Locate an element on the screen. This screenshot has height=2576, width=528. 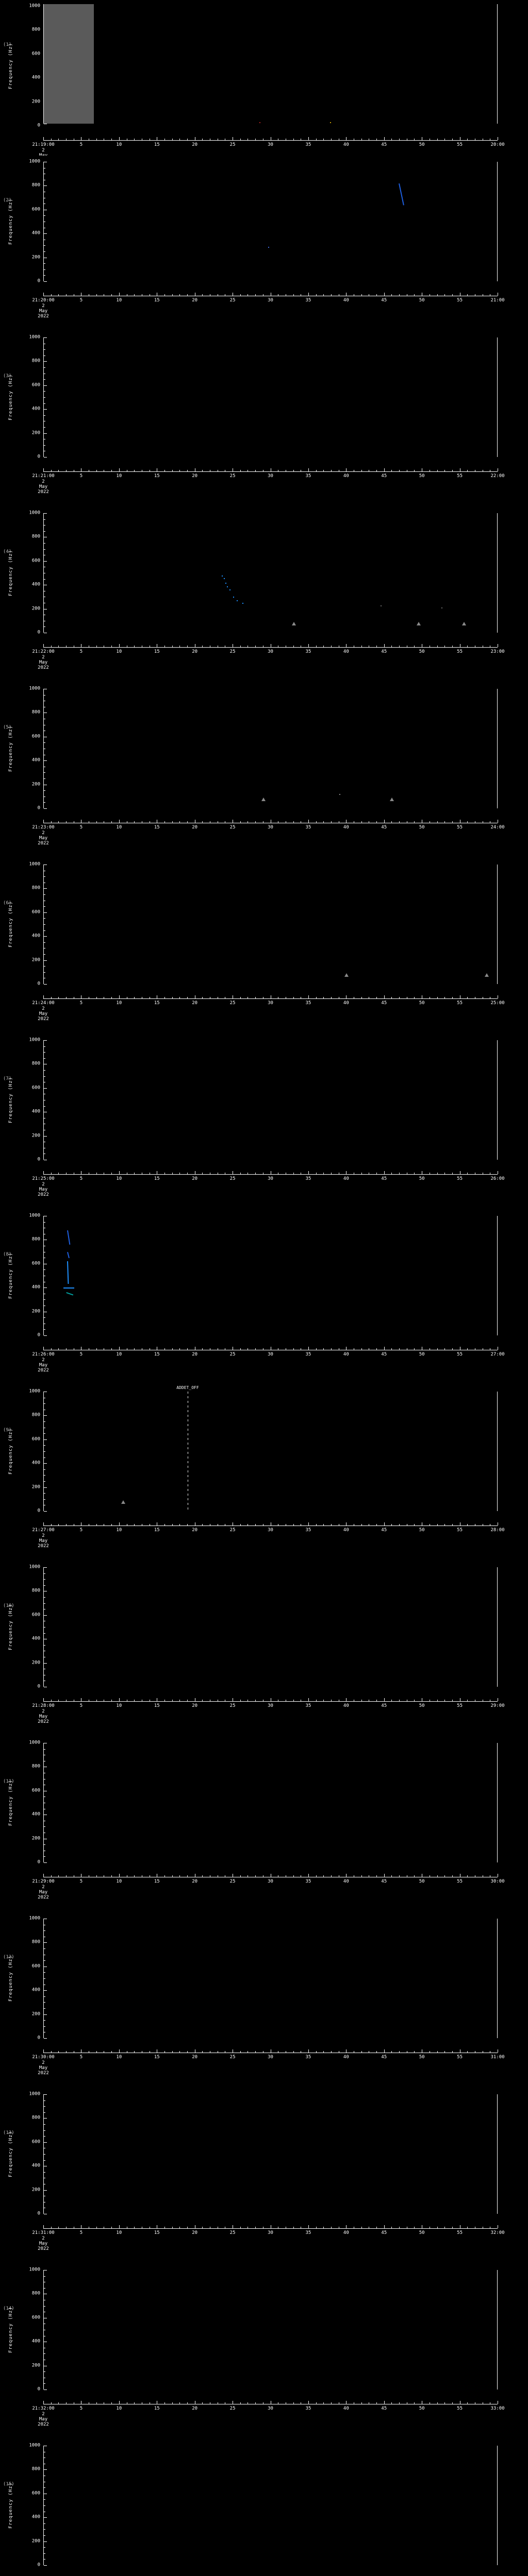
masked-data-region is located at coordinates (69, 64).